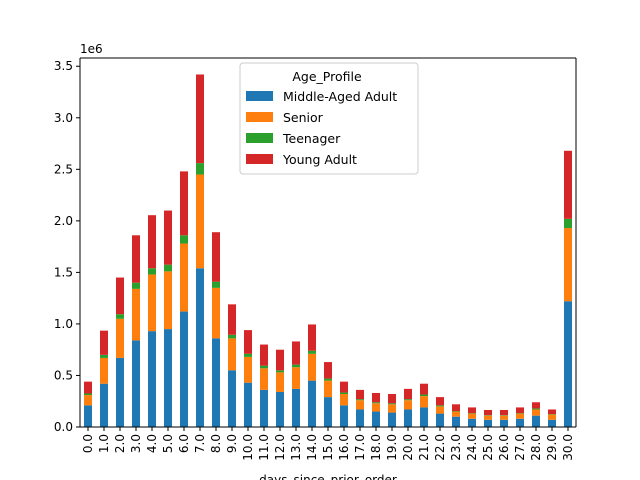 This screenshot has height=480, width=640. What do you see at coordinates (63, 169) in the screenshot?
I see `y-tick-label: 2.5` at bounding box center [63, 169].